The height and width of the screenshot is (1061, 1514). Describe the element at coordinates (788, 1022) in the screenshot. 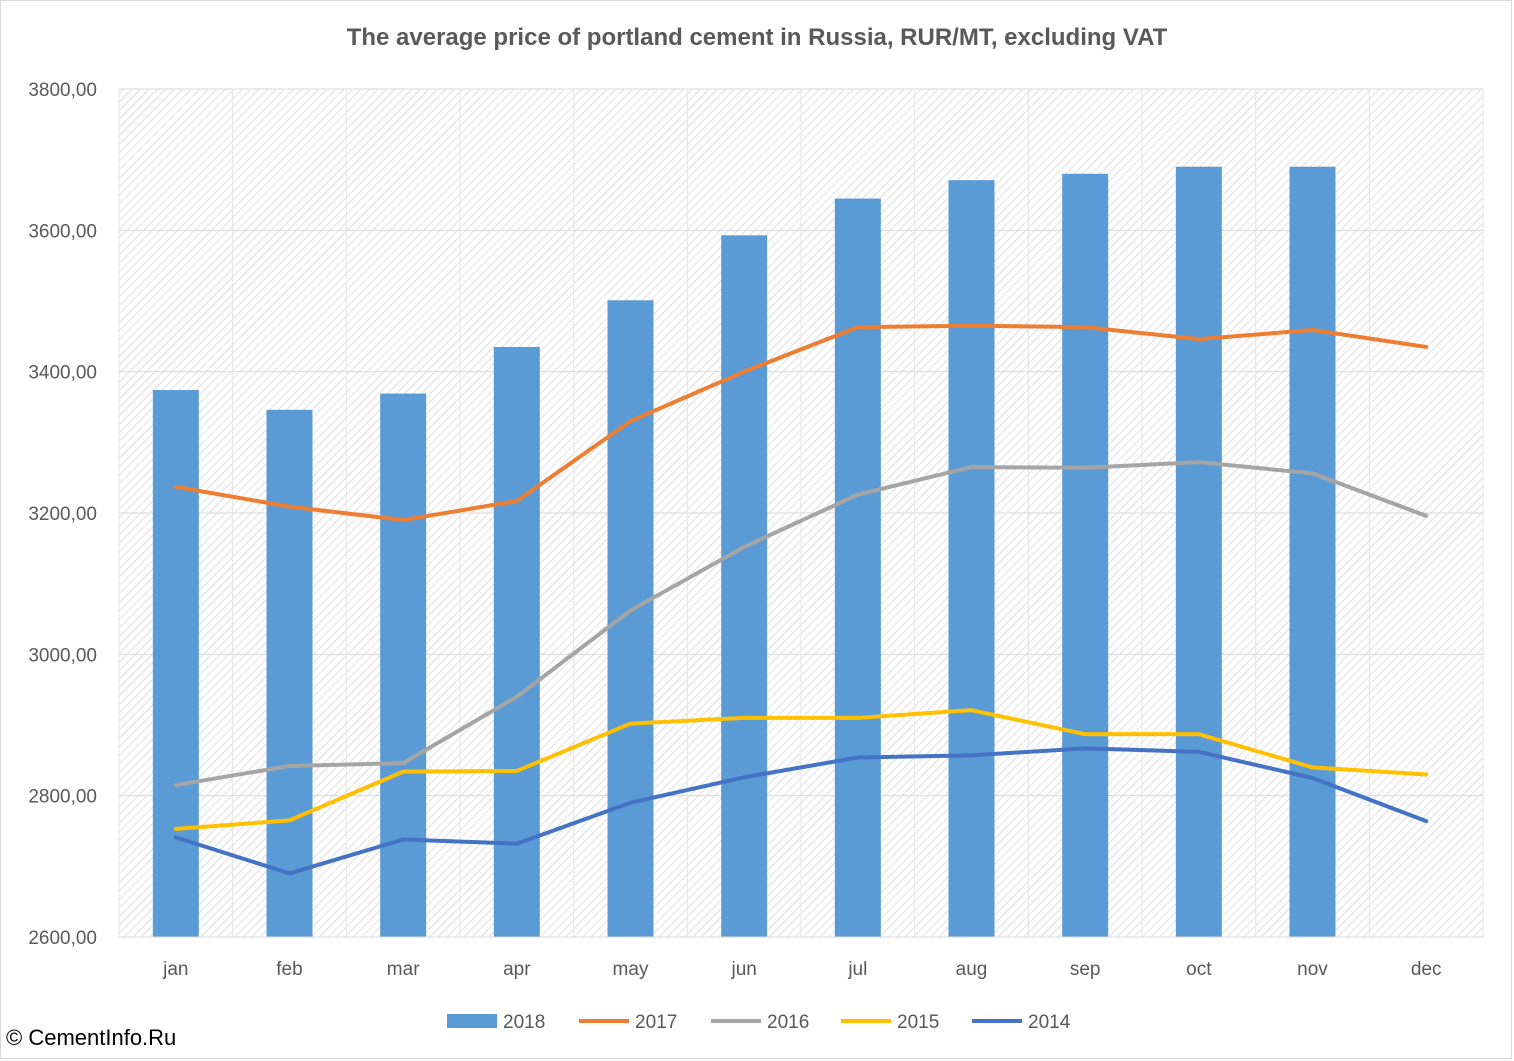

I see `legend-label-2016: 2016` at that location.